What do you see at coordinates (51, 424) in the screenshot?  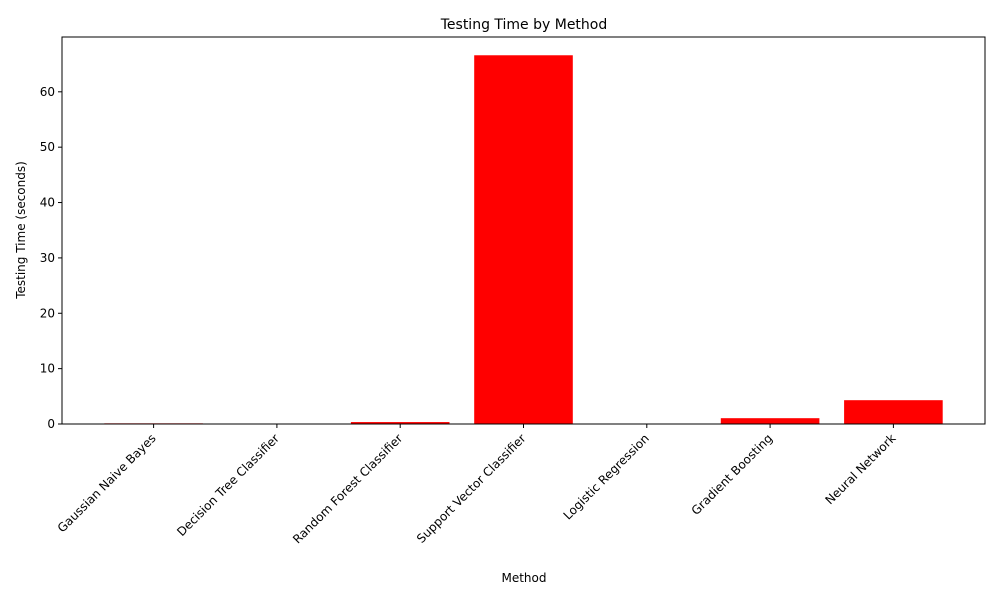 I see `y-tick-label: 0` at bounding box center [51, 424].